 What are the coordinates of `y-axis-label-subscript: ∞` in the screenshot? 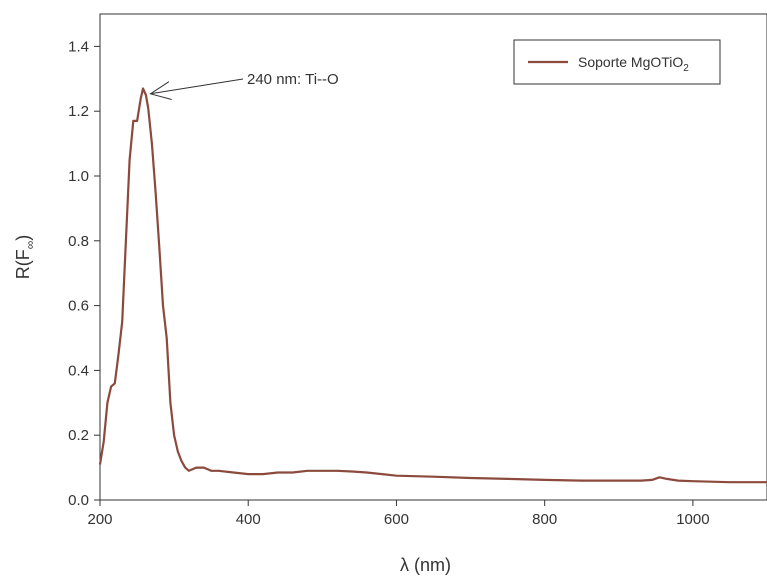 It's located at (30, 245).